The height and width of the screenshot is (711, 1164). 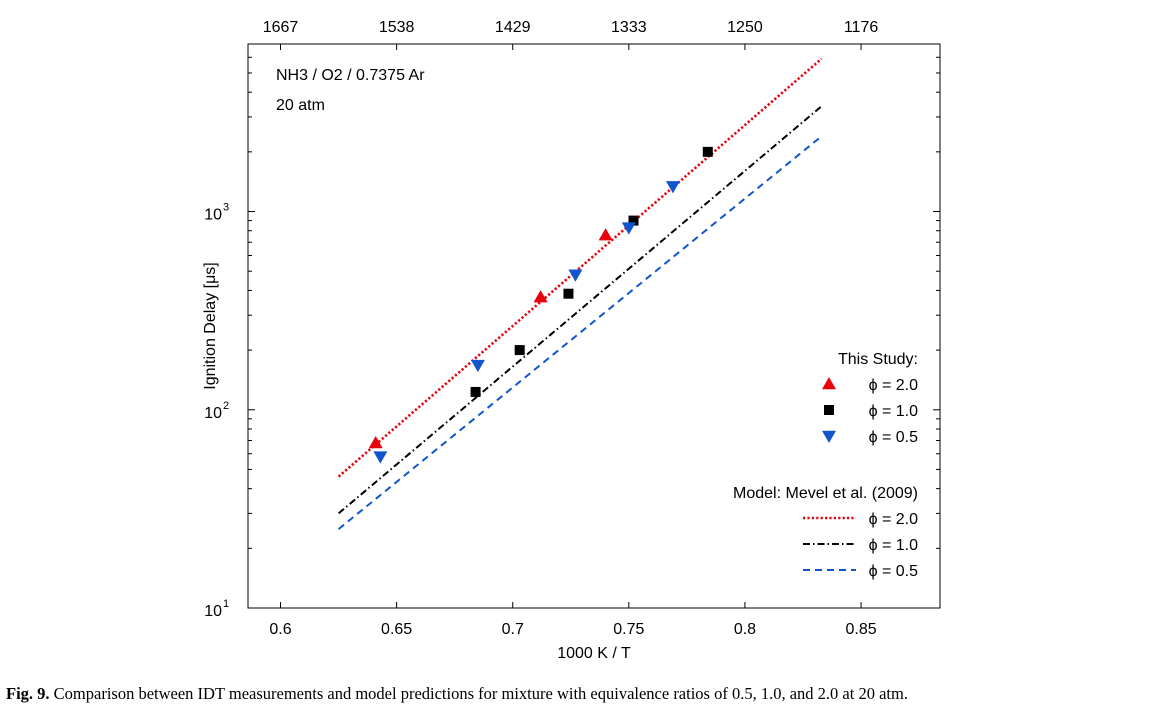 What do you see at coordinates (226, 406) in the screenshot?
I see `y-tick-label-exponent: 2` at bounding box center [226, 406].